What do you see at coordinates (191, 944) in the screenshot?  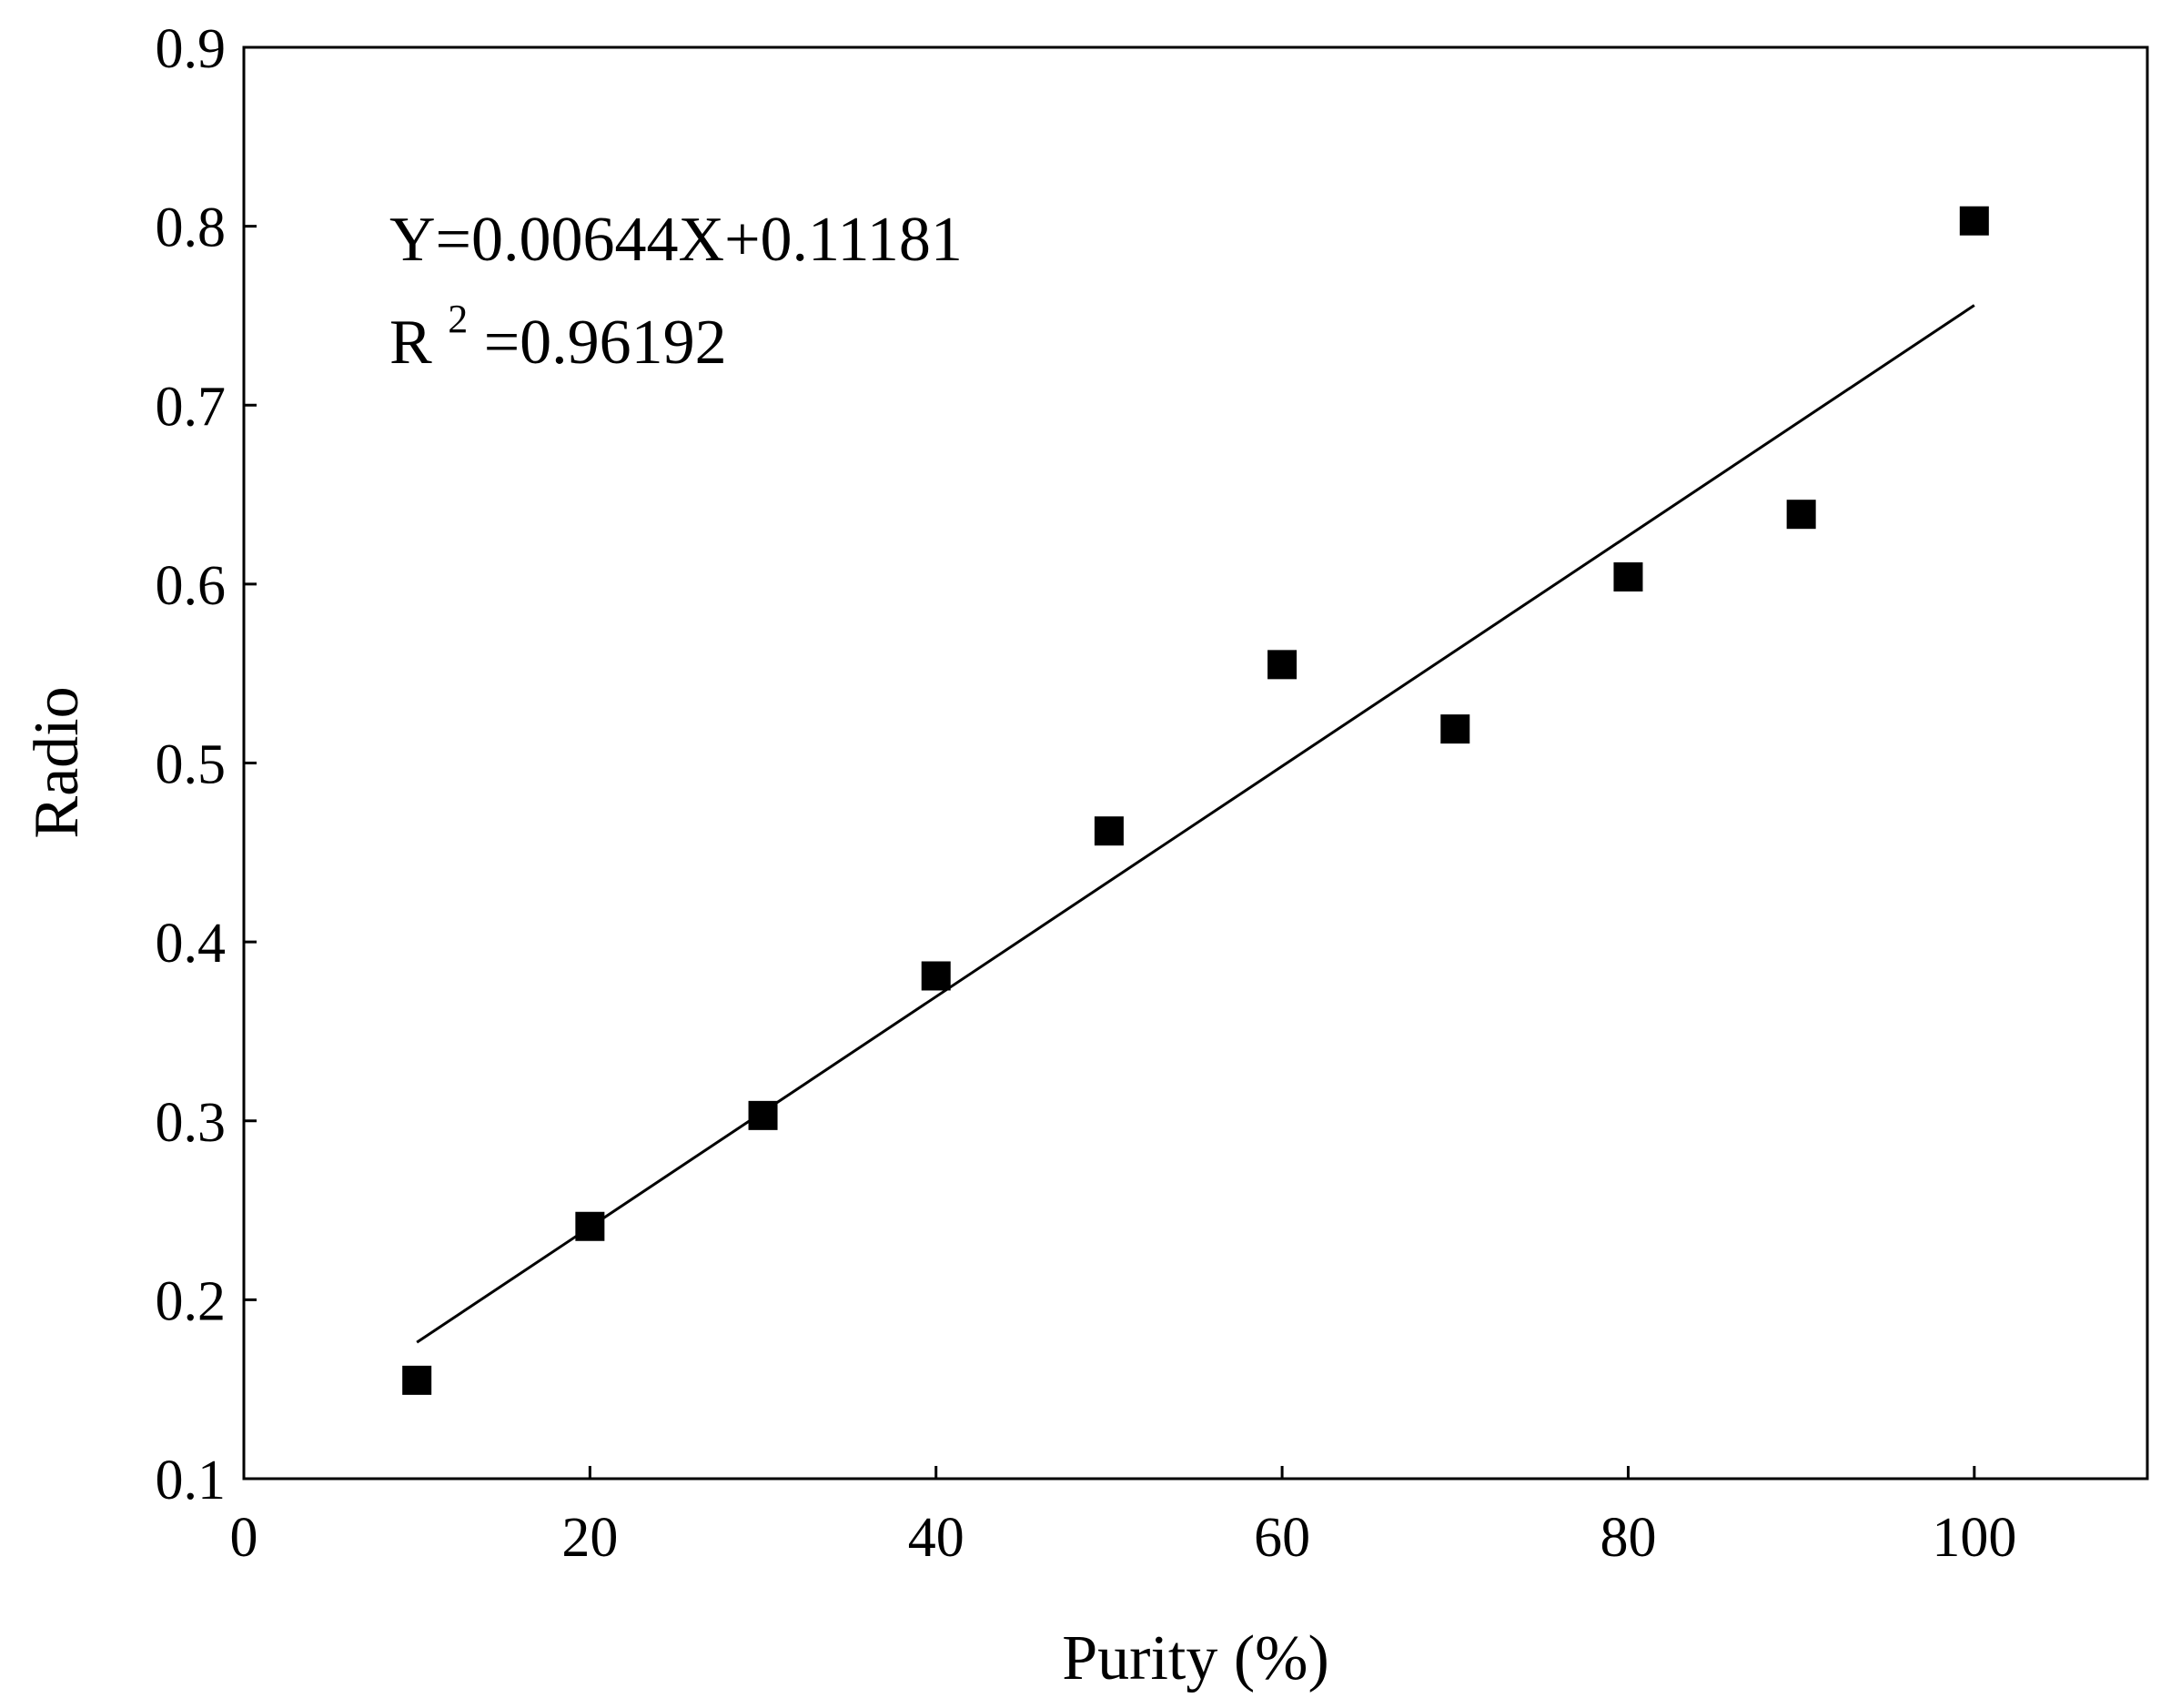 I see `y-tick-label: 0.4` at bounding box center [191, 944].